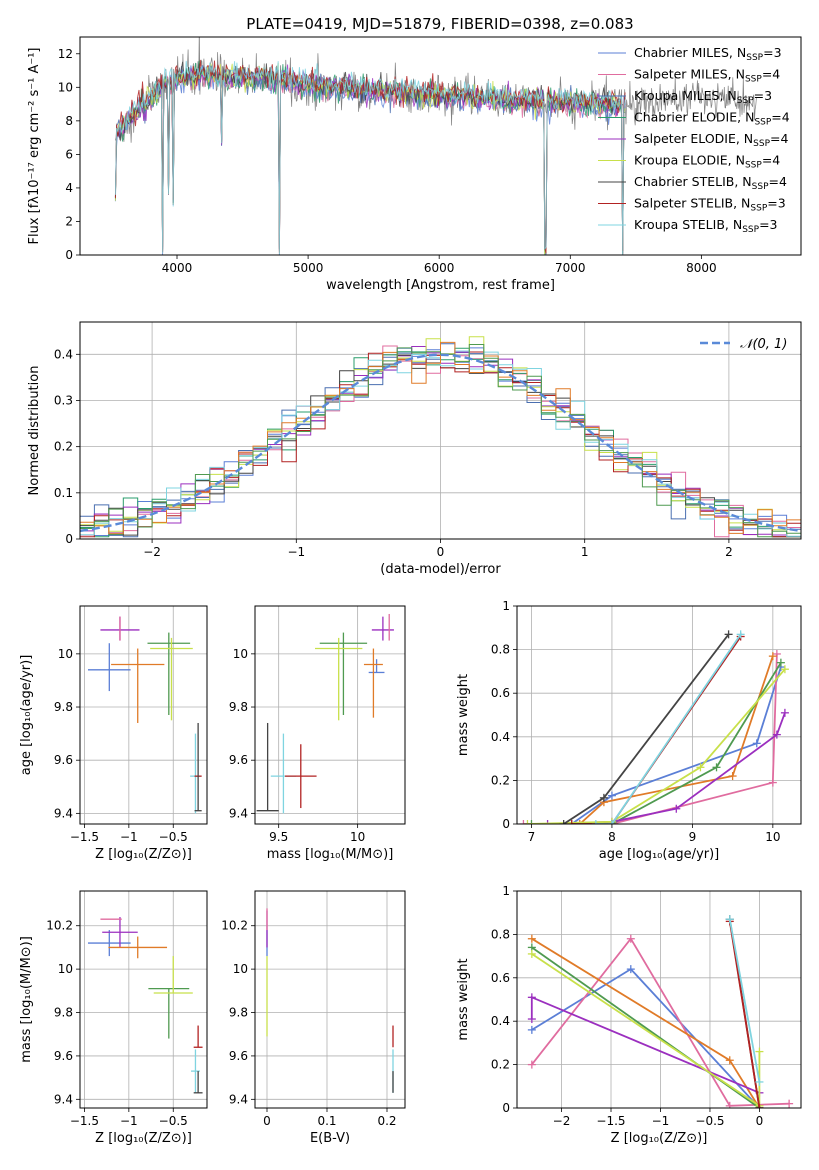 The image size is (819, 1170). I want to click on y-axis-label: Normed distribution, so click(34, 431).